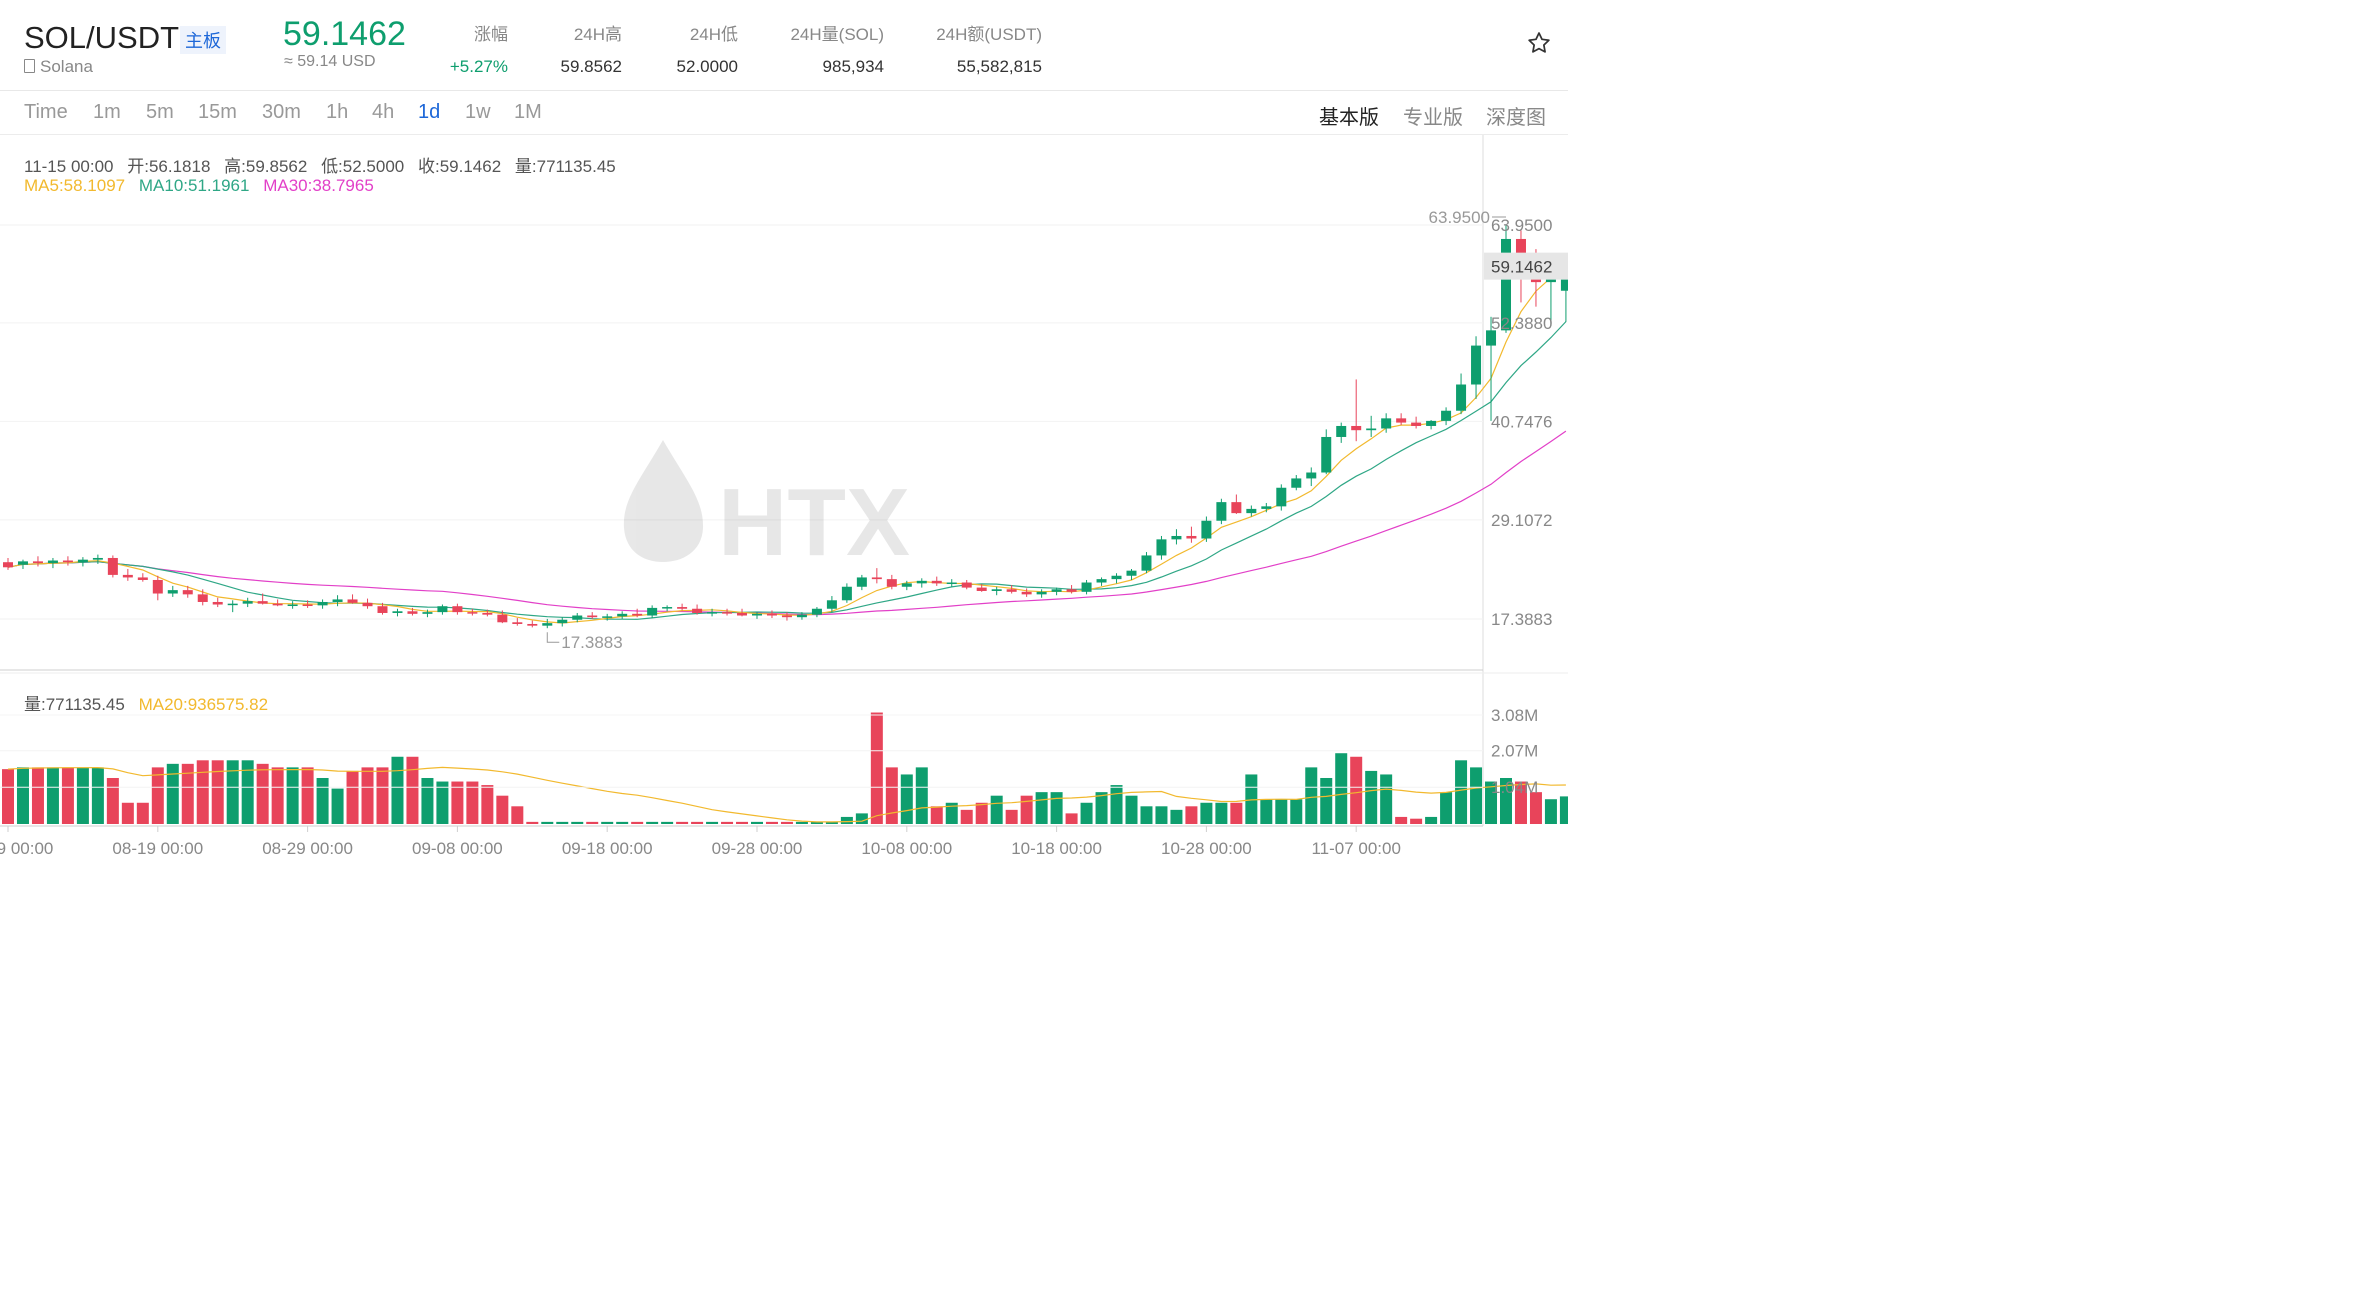 This screenshot has width=2359, height=1304. What do you see at coordinates (591, 66) in the screenshot?
I see `stat-value: 59.8562` at bounding box center [591, 66].